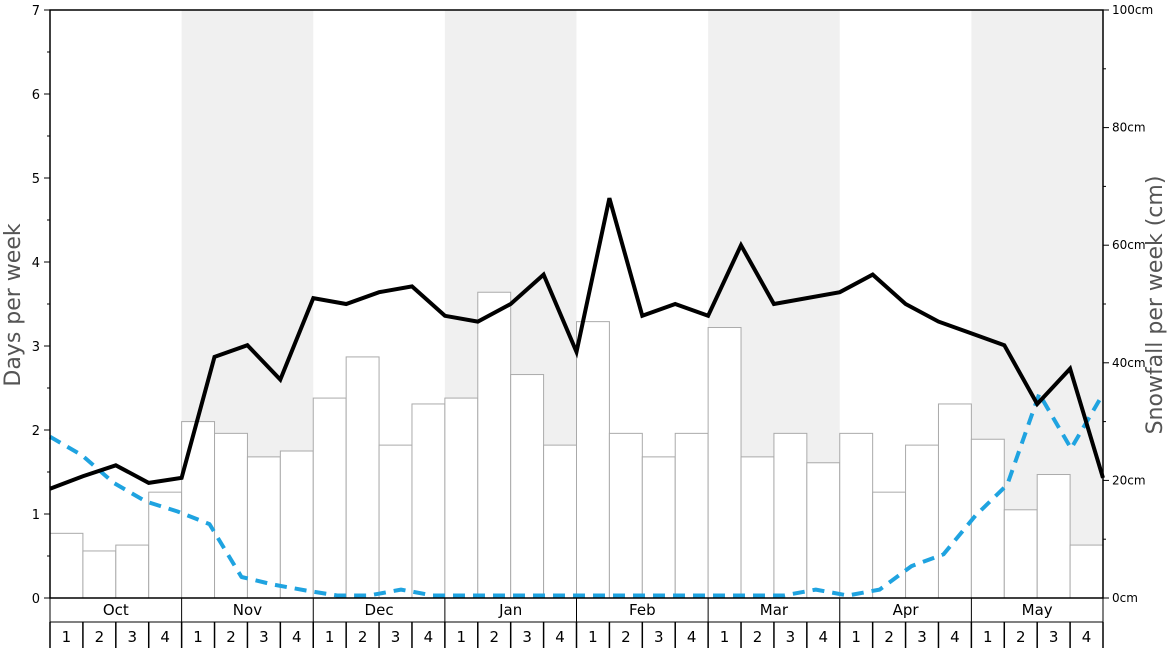 This screenshot has width=1168, height=648. What do you see at coordinates (379, 610) in the screenshot?
I see `month-label-dec: Dec` at bounding box center [379, 610].